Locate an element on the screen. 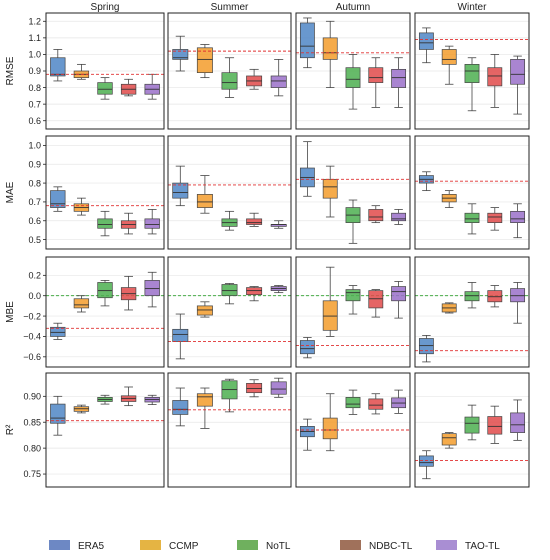 The width and height of the screenshot is (550, 560). ytick-label: 0.80 is located at coordinates (32, 448).